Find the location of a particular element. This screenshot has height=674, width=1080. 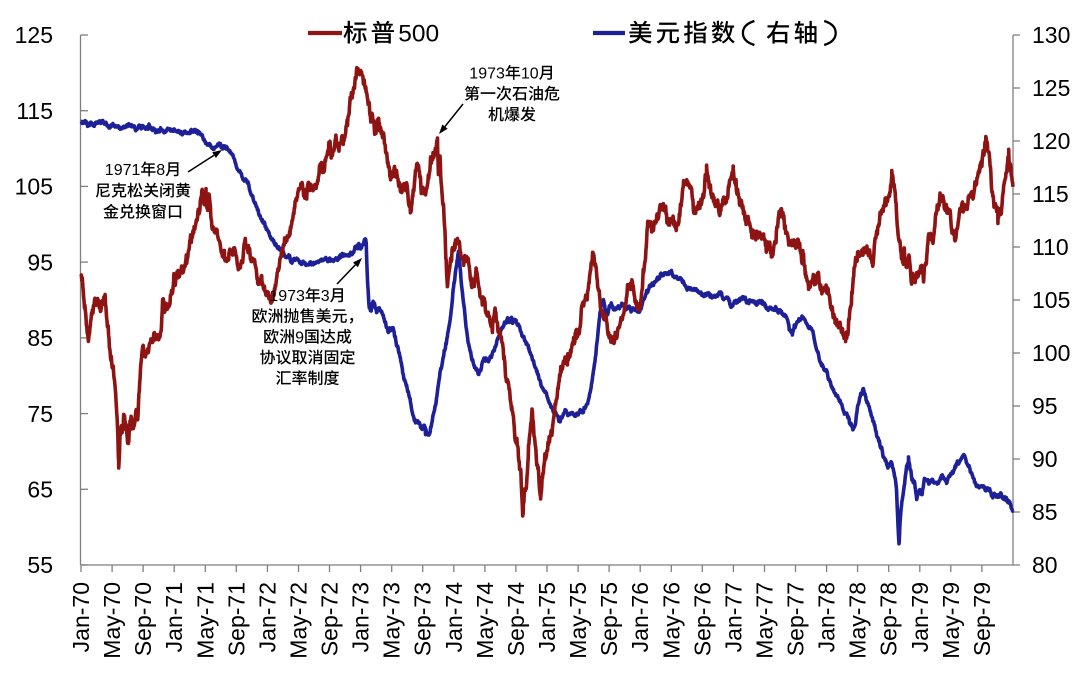

svg-text: 130 is located at coordinates (1051, 35).